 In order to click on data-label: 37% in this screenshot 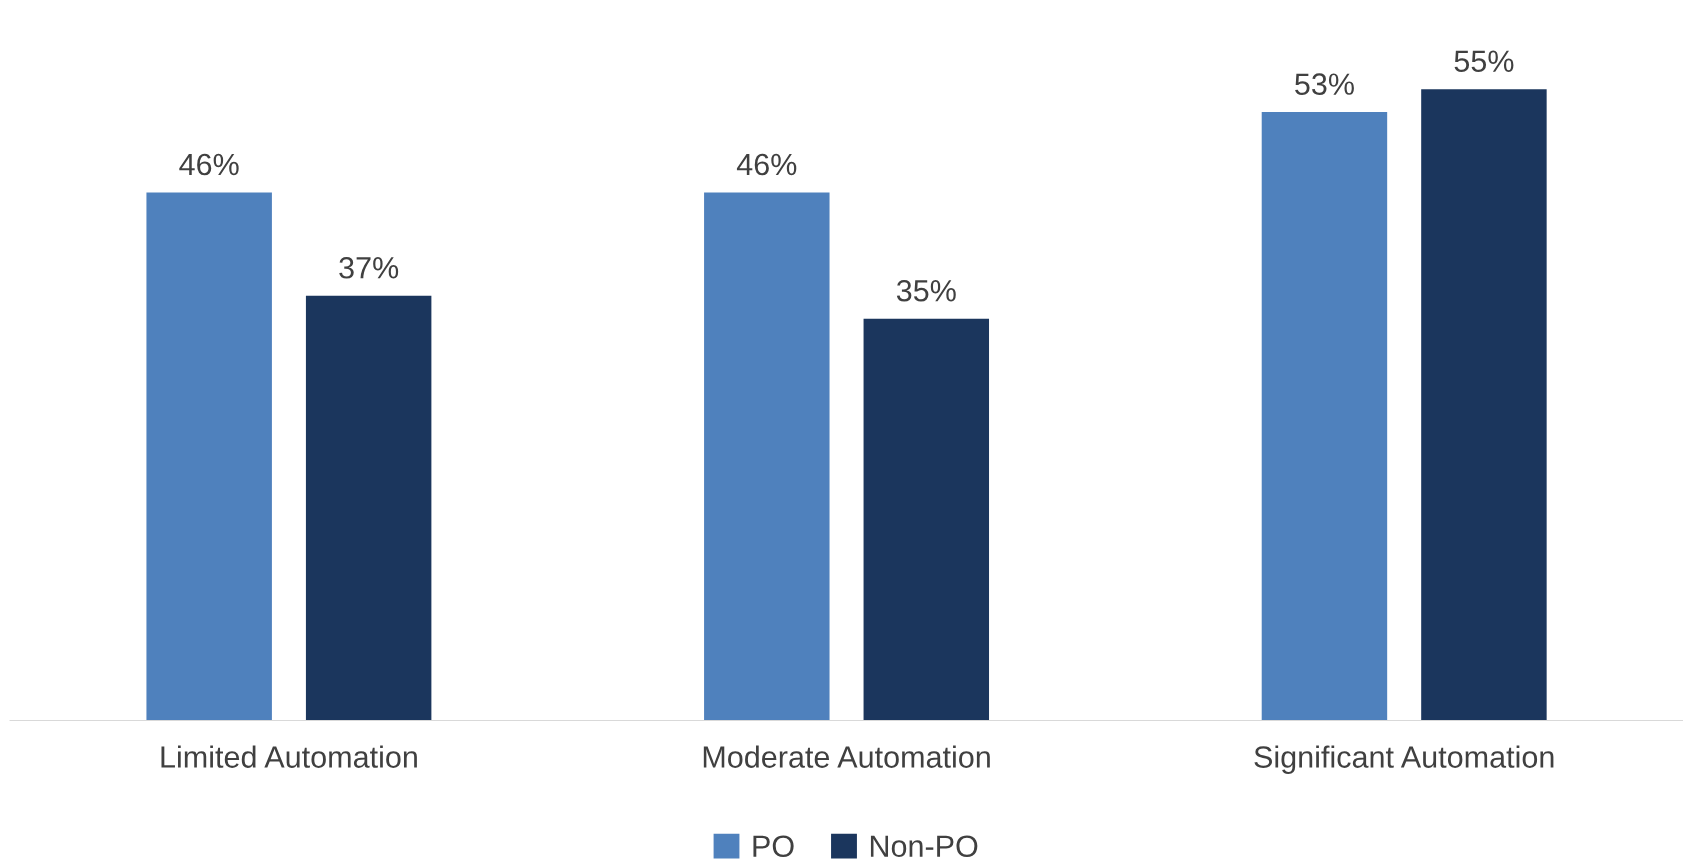, I will do `click(369, 267)`.